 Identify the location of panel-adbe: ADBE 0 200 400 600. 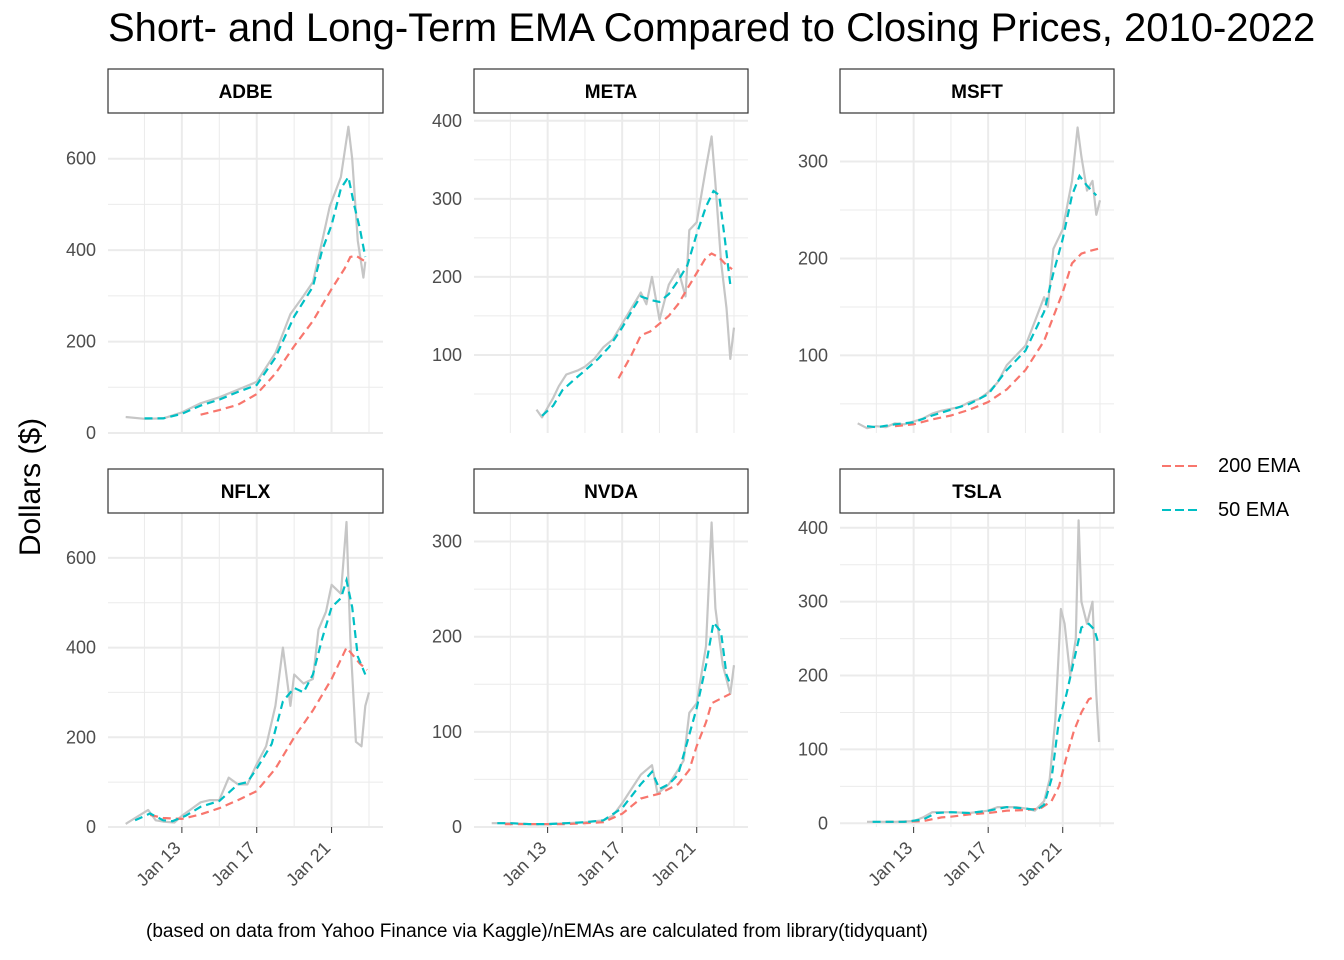
(225, 255).